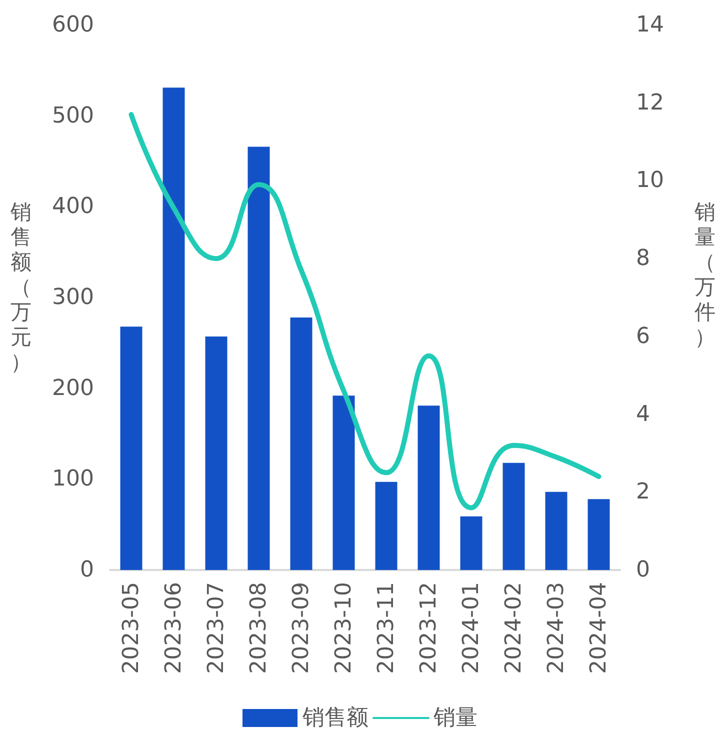 The width and height of the screenshot is (720, 738). Describe the element at coordinates (259, 628) in the screenshot. I see `x-tick-label: 2023-08` at that location.